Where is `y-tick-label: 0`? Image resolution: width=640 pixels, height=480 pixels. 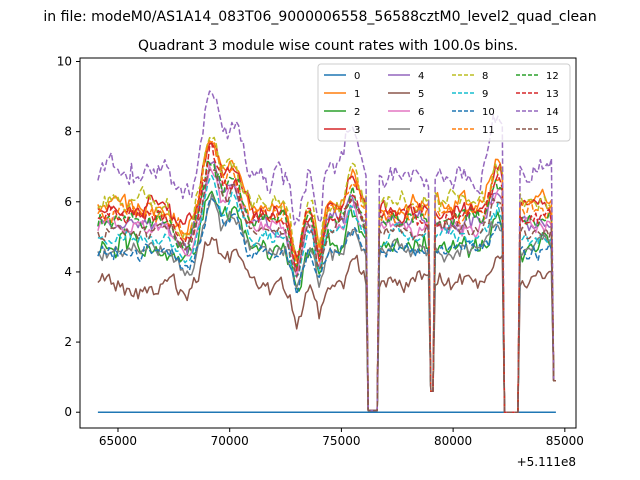
y-tick-label: 0 is located at coordinates (68, 412).